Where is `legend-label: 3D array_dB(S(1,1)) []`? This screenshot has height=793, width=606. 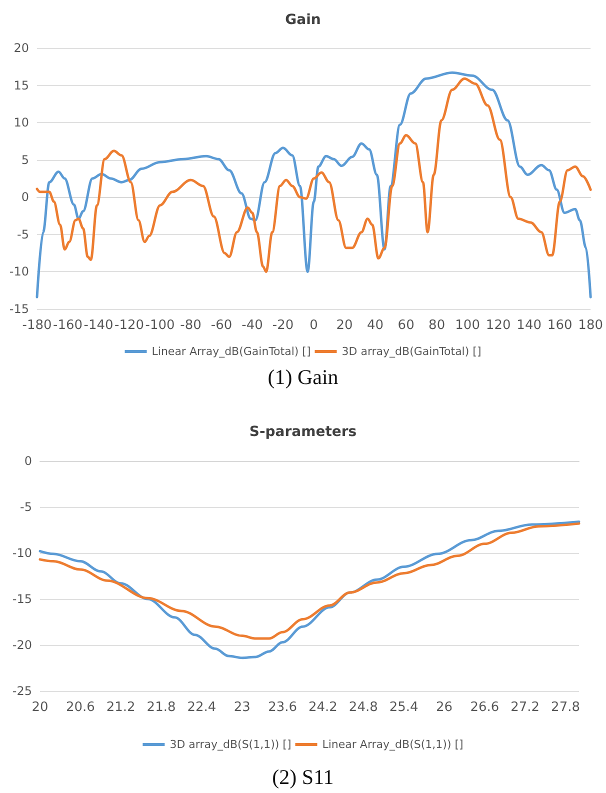 legend-label: 3D array_dB(S(1,1)) [] is located at coordinates (231, 744).